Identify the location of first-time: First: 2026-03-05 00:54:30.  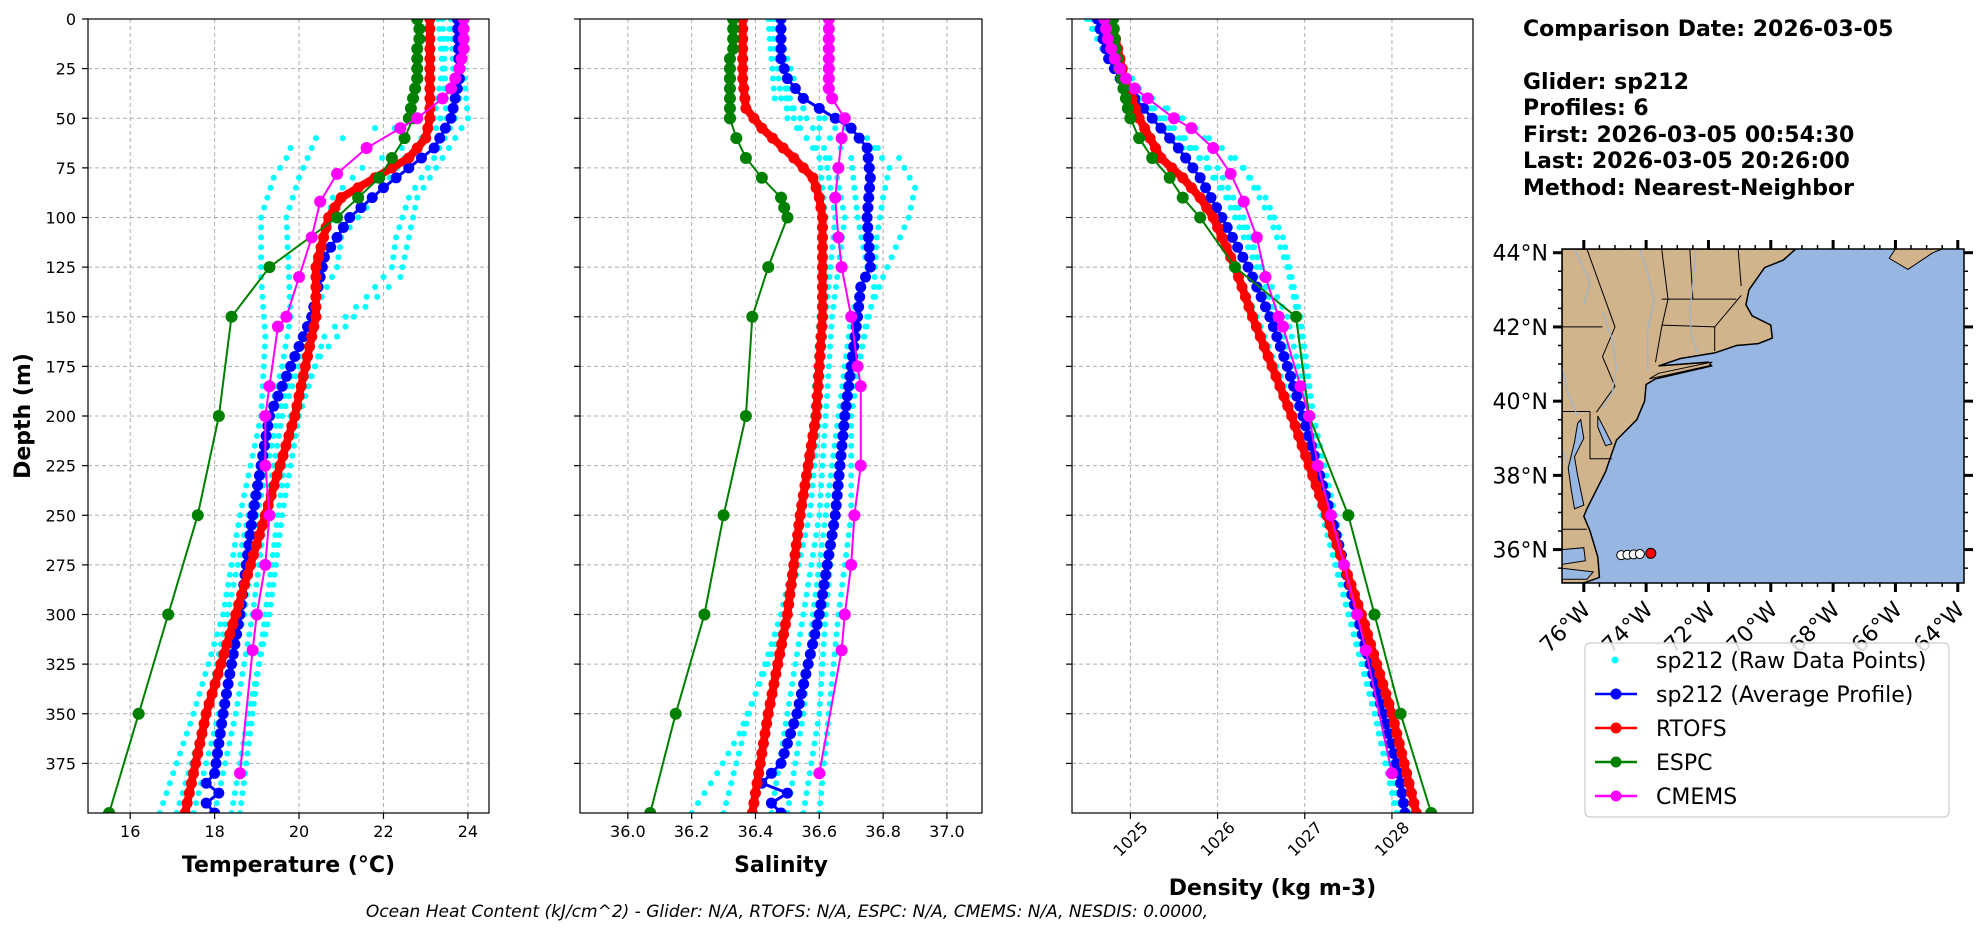
(1688, 135).